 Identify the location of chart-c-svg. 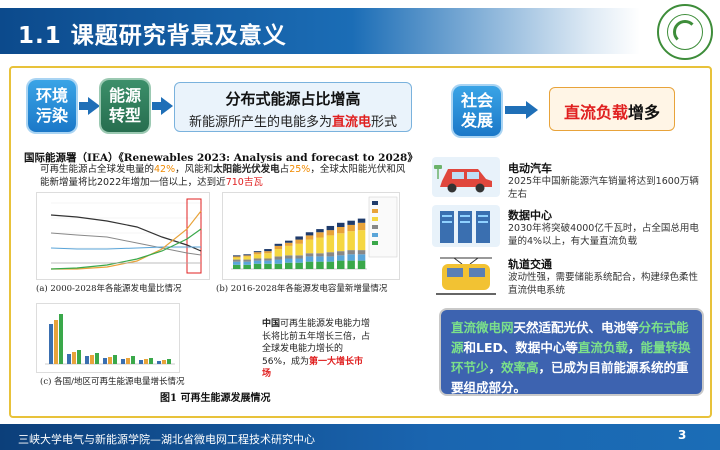
(110, 339).